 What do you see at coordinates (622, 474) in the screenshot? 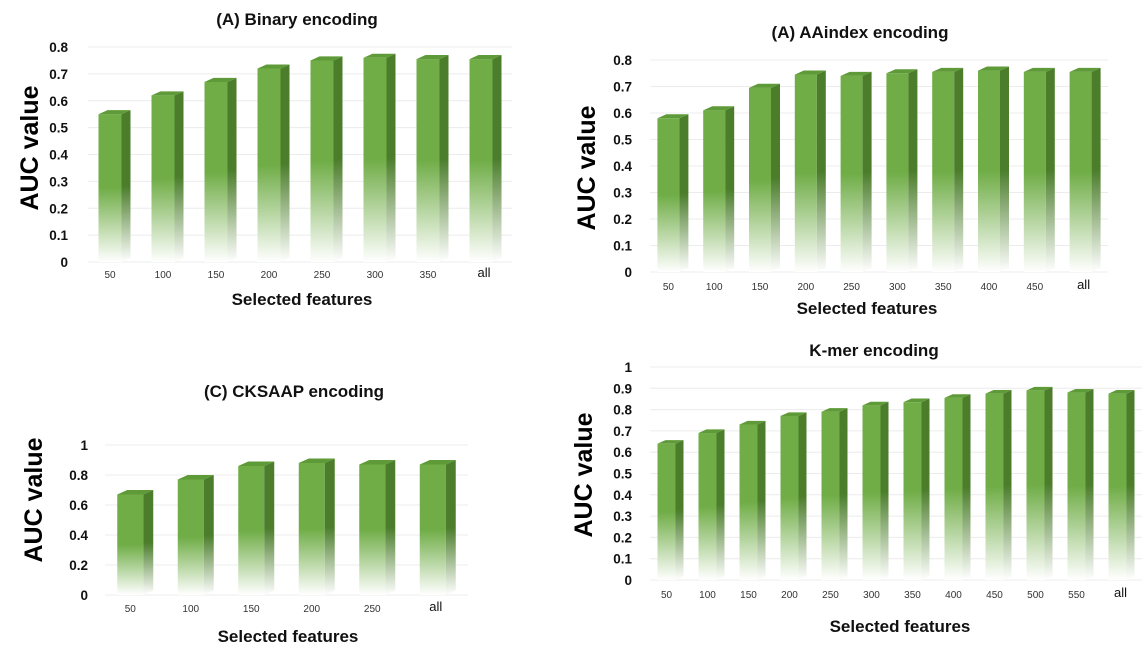
I see `y-axis-ticks: 0 0.1 0.2 0.3 0.4 0.5 0.6 0.7 0.8 0.9 1` at bounding box center [622, 474].